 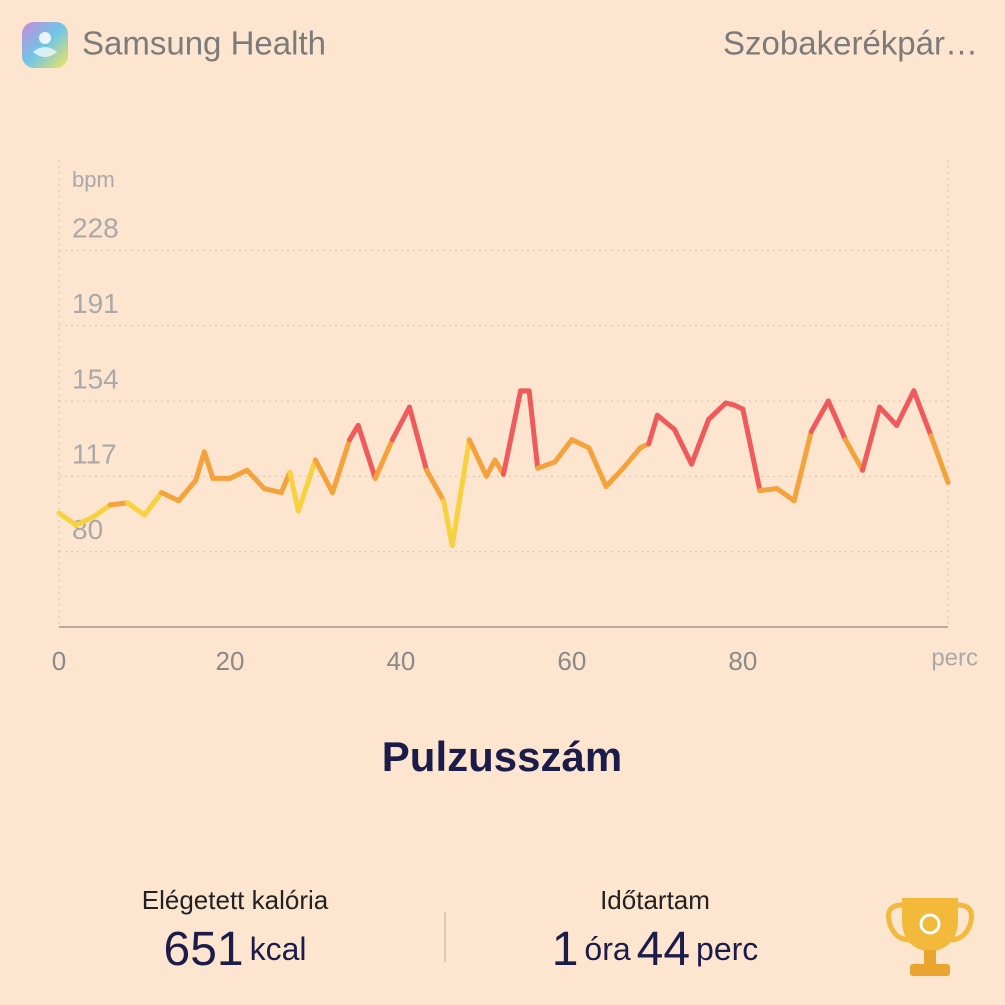 I want to click on x-tick-label: 0, so click(x=59, y=661).